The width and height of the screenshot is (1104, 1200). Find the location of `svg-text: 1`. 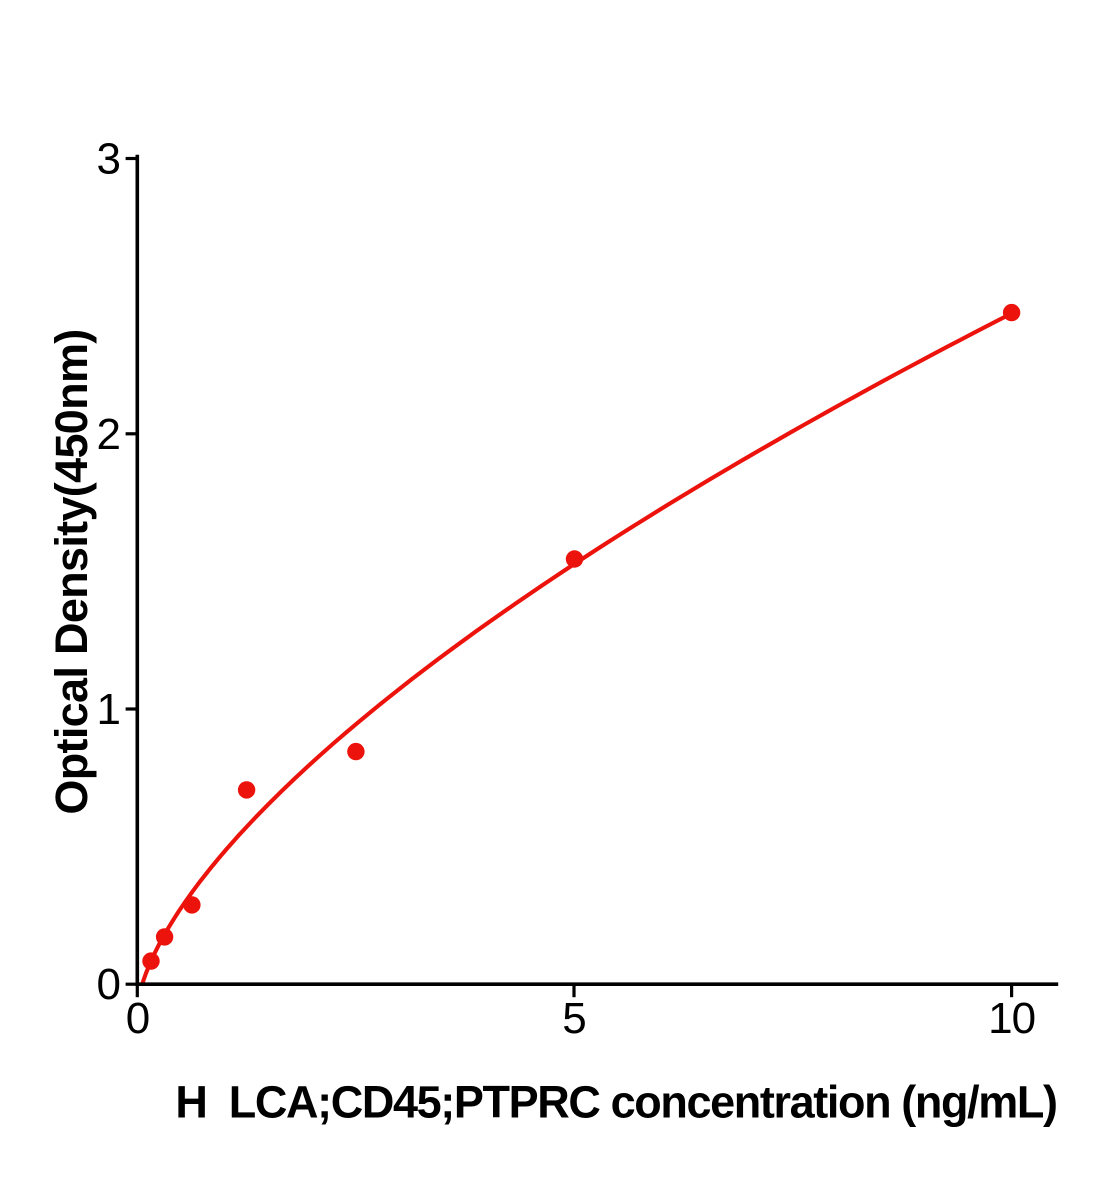

svg-text: 1 is located at coordinates (108, 709).